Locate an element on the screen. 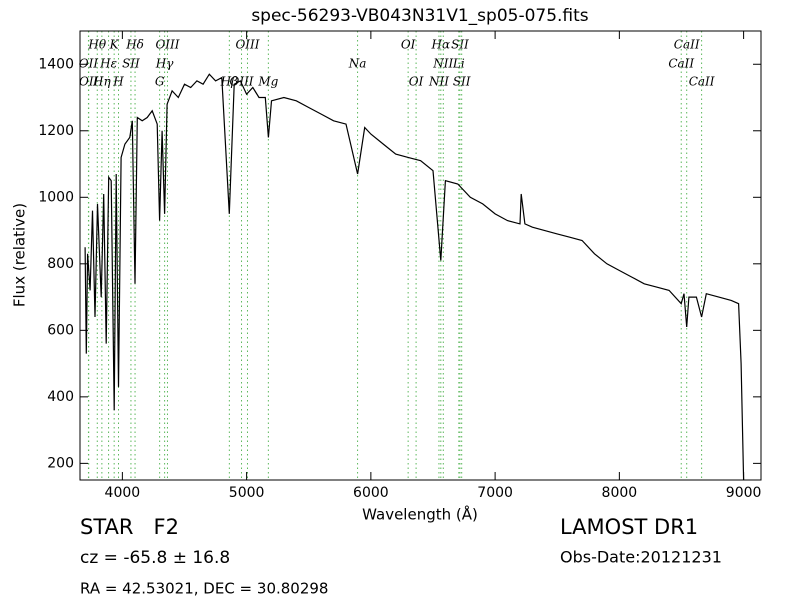 The width and height of the screenshot is (800, 600). x-tick-label: 9000 is located at coordinates (744, 493).